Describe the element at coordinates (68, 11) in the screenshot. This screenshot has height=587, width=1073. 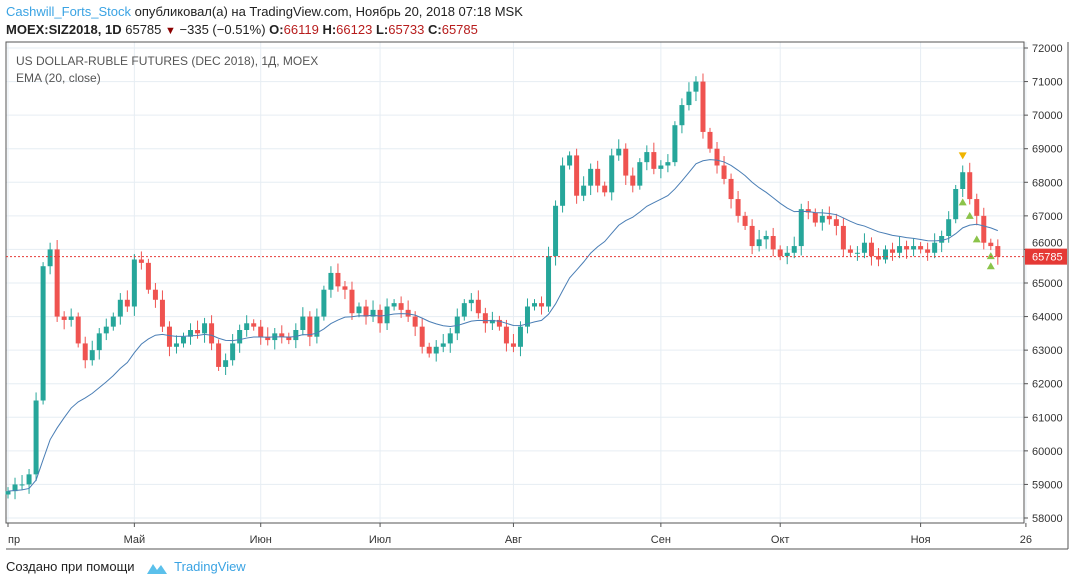
I see `author-link: Cashwill_Forts_Stock` at that location.